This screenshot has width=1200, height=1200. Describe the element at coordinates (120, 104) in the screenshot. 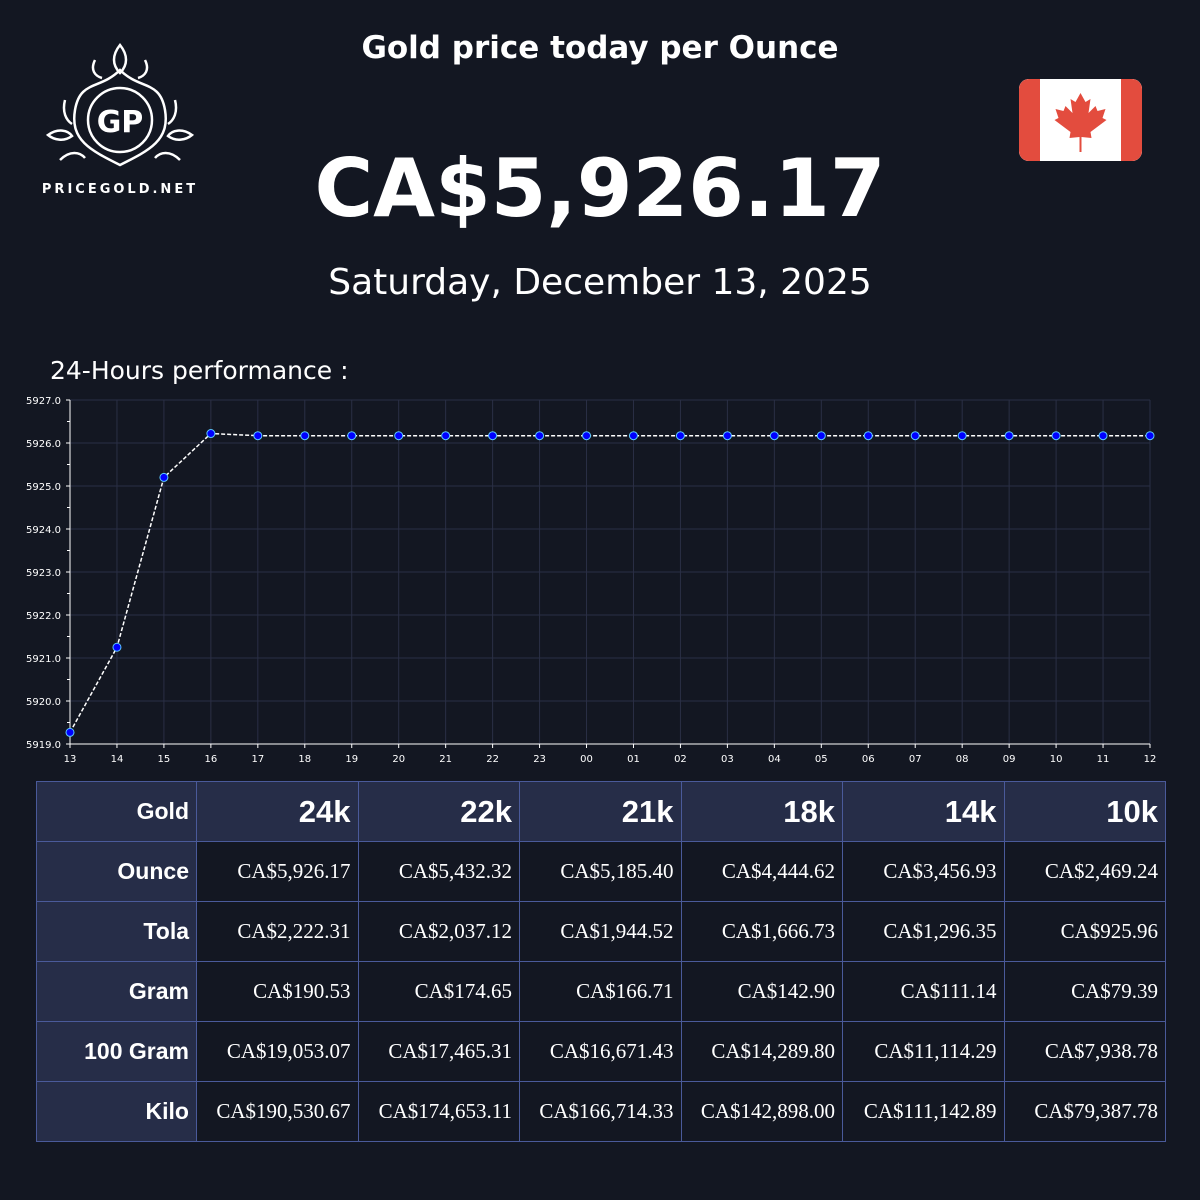

I see `pricegold-logo: GP` at that location.